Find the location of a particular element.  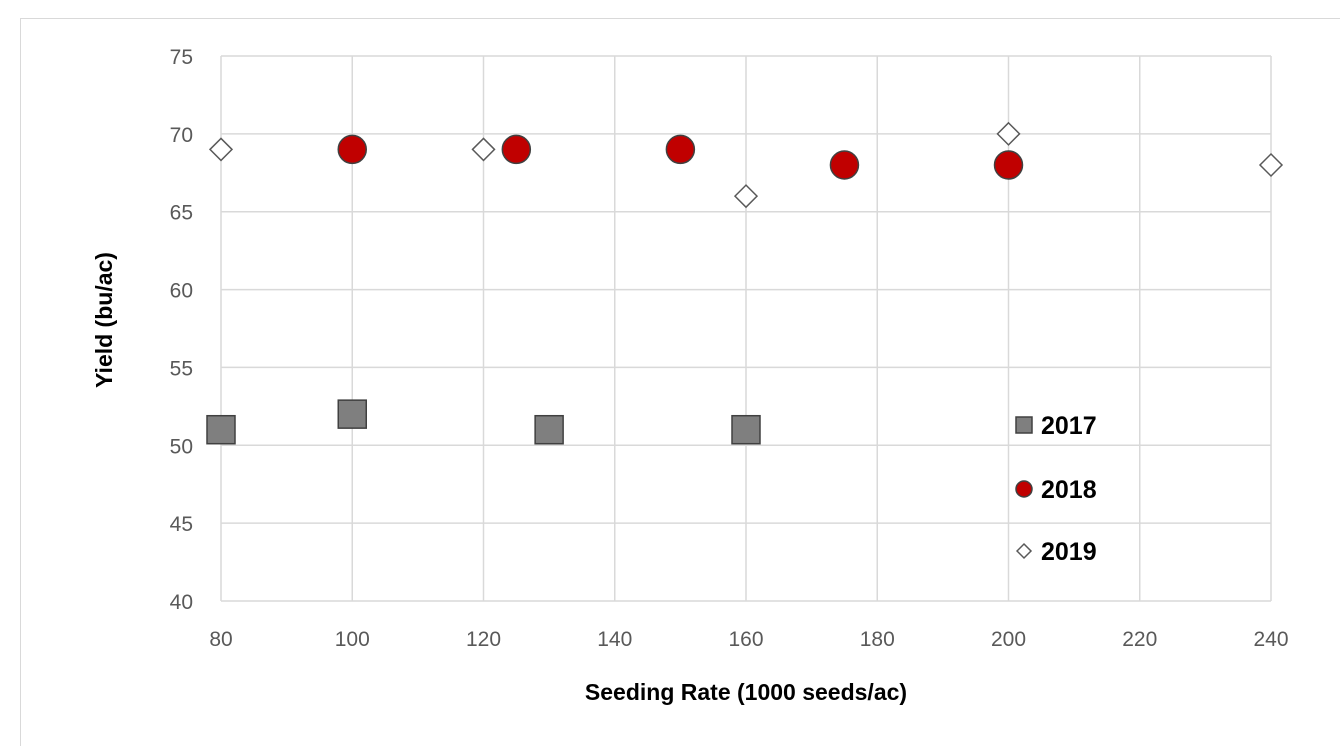

x-tick-label: 140 is located at coordinates (614, 639).